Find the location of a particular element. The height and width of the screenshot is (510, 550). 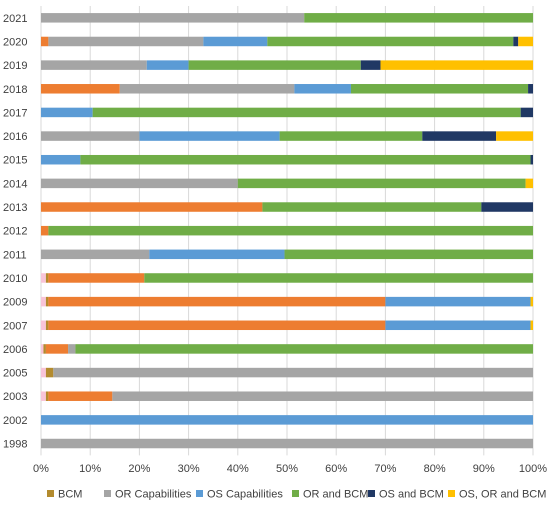

legend-label: OR and BCM is located at coordinates (335, 495).